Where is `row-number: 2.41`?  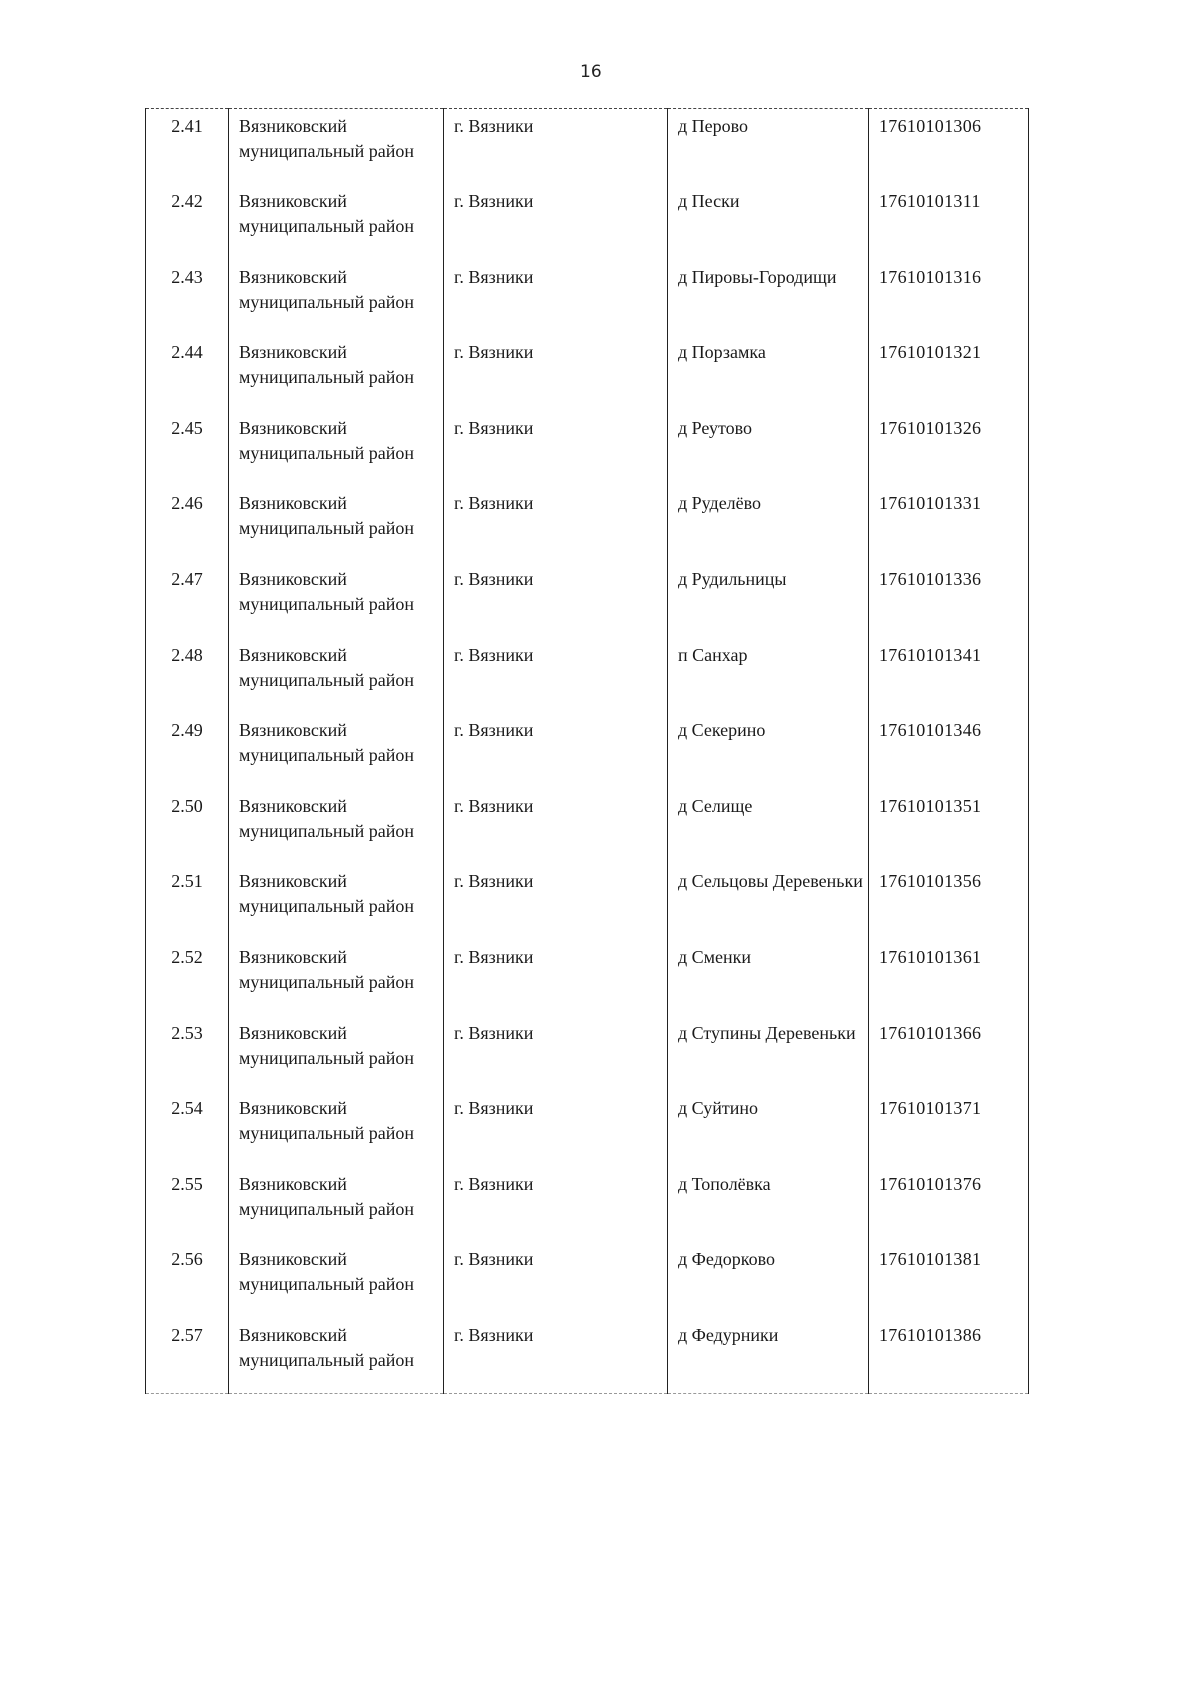
row-number: 2.41 is located at coordinates (187, 146).